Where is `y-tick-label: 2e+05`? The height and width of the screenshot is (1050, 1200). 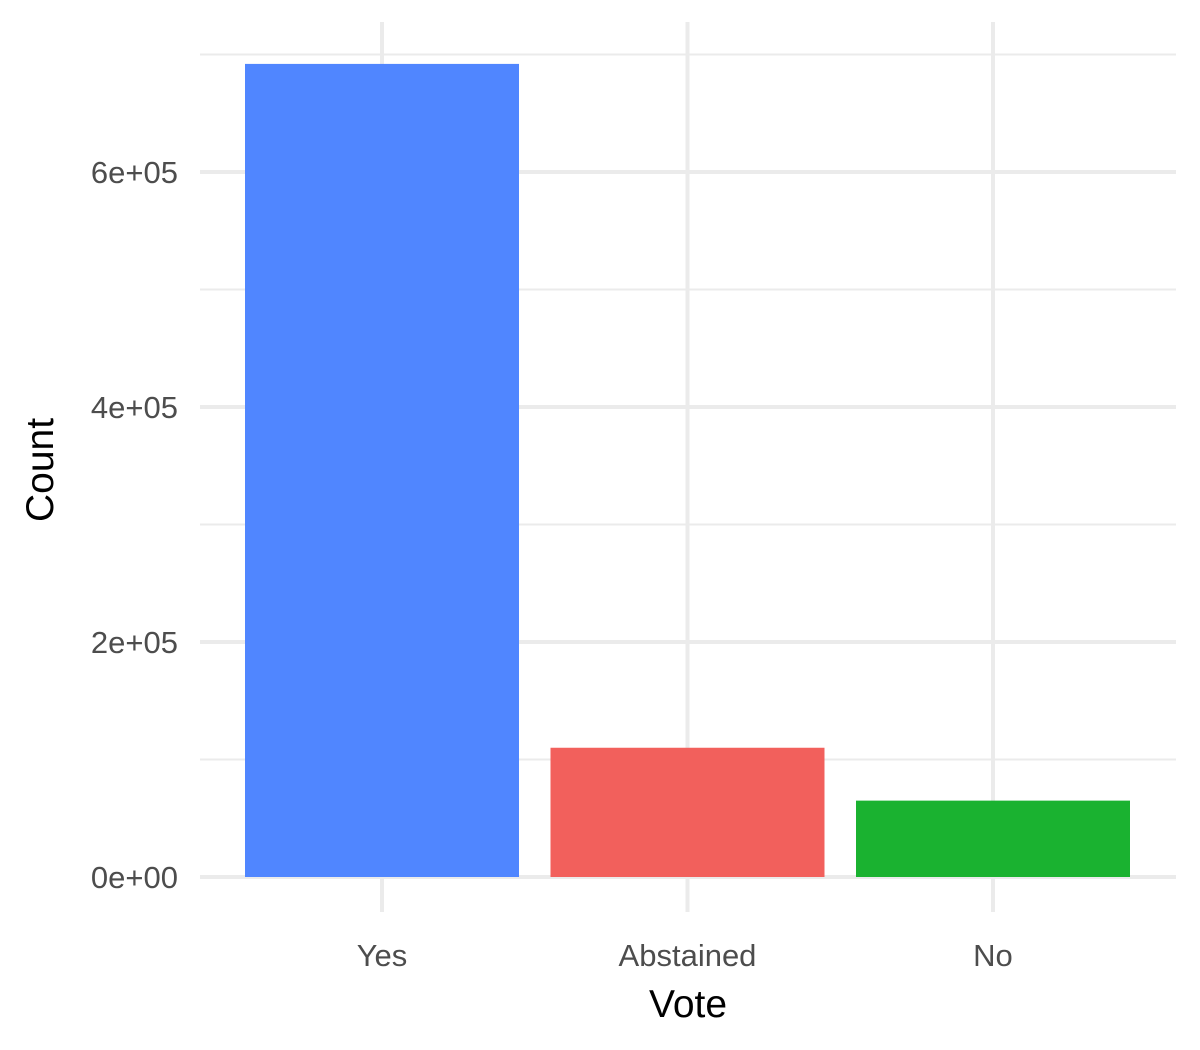
y-tick-label: 2e+05 is located at coordinates (134, 642).